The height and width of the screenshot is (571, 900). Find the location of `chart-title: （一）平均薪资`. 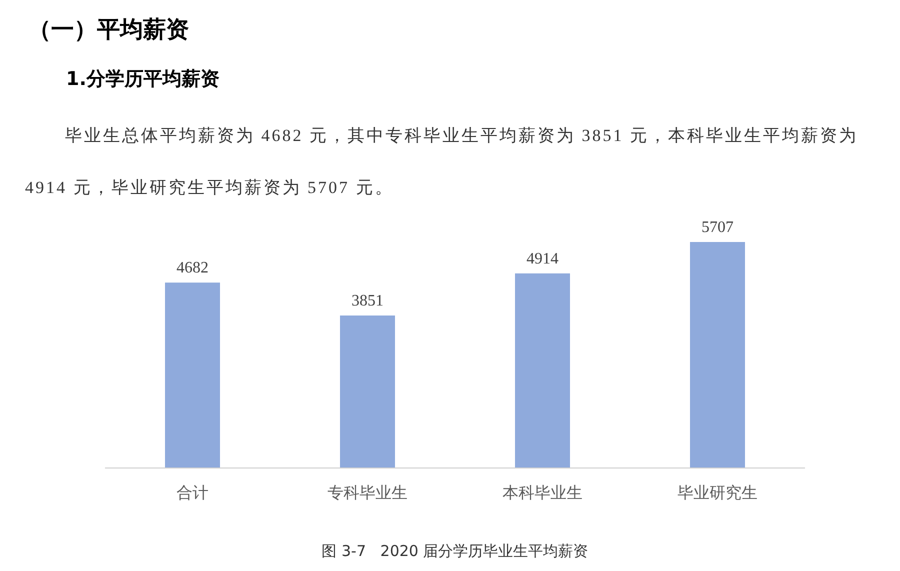

chart-title: （一）平均薪资 is located at coordinates (108, 30).